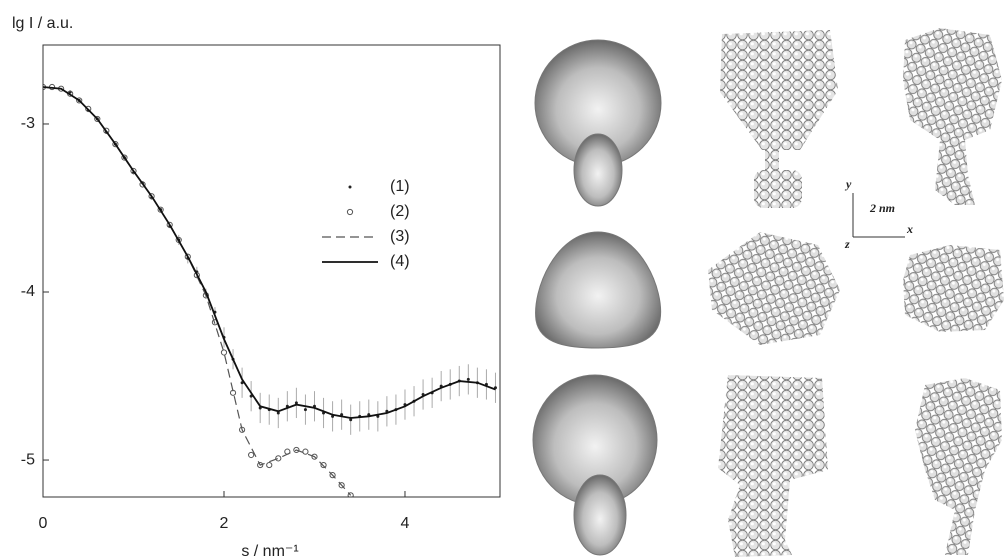  Describe the element at coordinates (224, 523) in the screenshot. I see `x-tick-label: 2` at that location.